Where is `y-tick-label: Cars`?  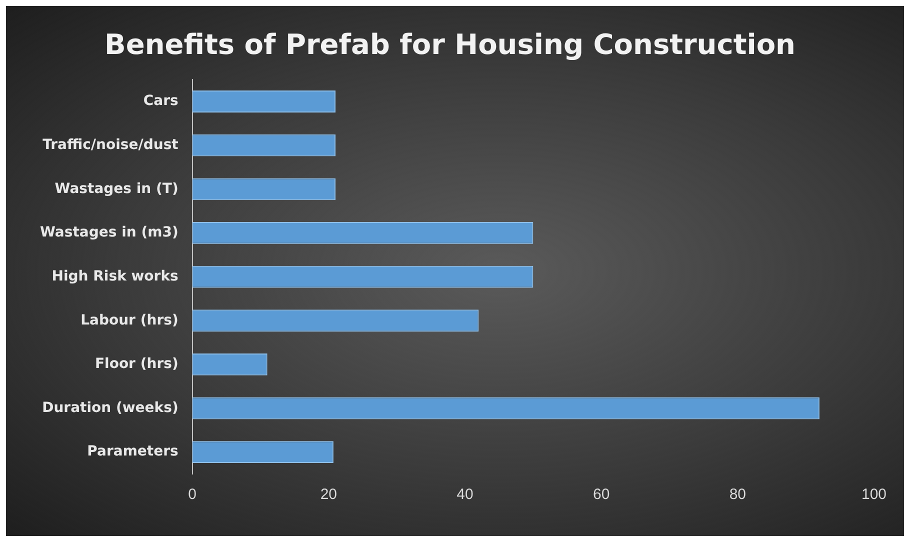
y-tick-label: Cars is located at coordinates (160, 101).